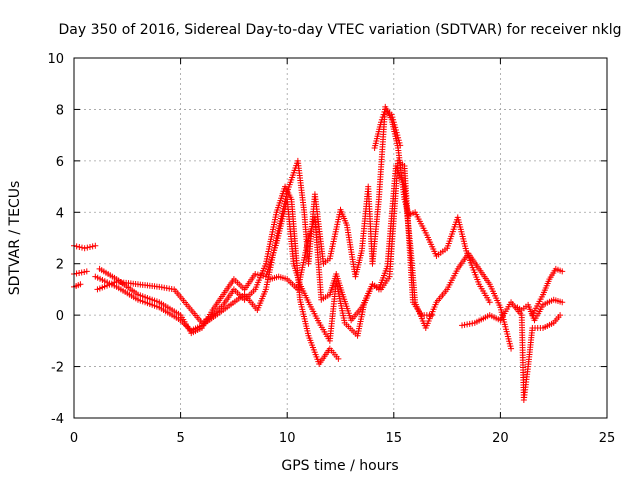 The image size is (640, 480). What do you see at coordinates (547, 292) in the screenshot?
I see `series-track-j` at bounding box center [547, 292].